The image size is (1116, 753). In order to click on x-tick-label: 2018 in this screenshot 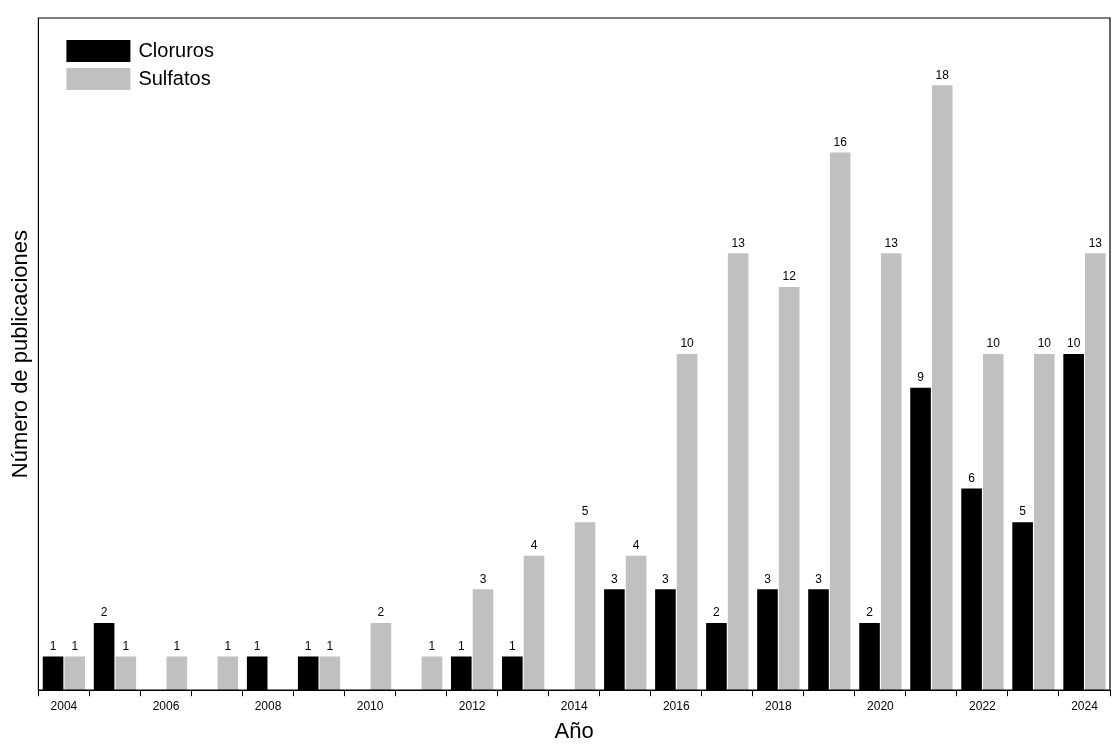, I will do `click(778, 705)`.